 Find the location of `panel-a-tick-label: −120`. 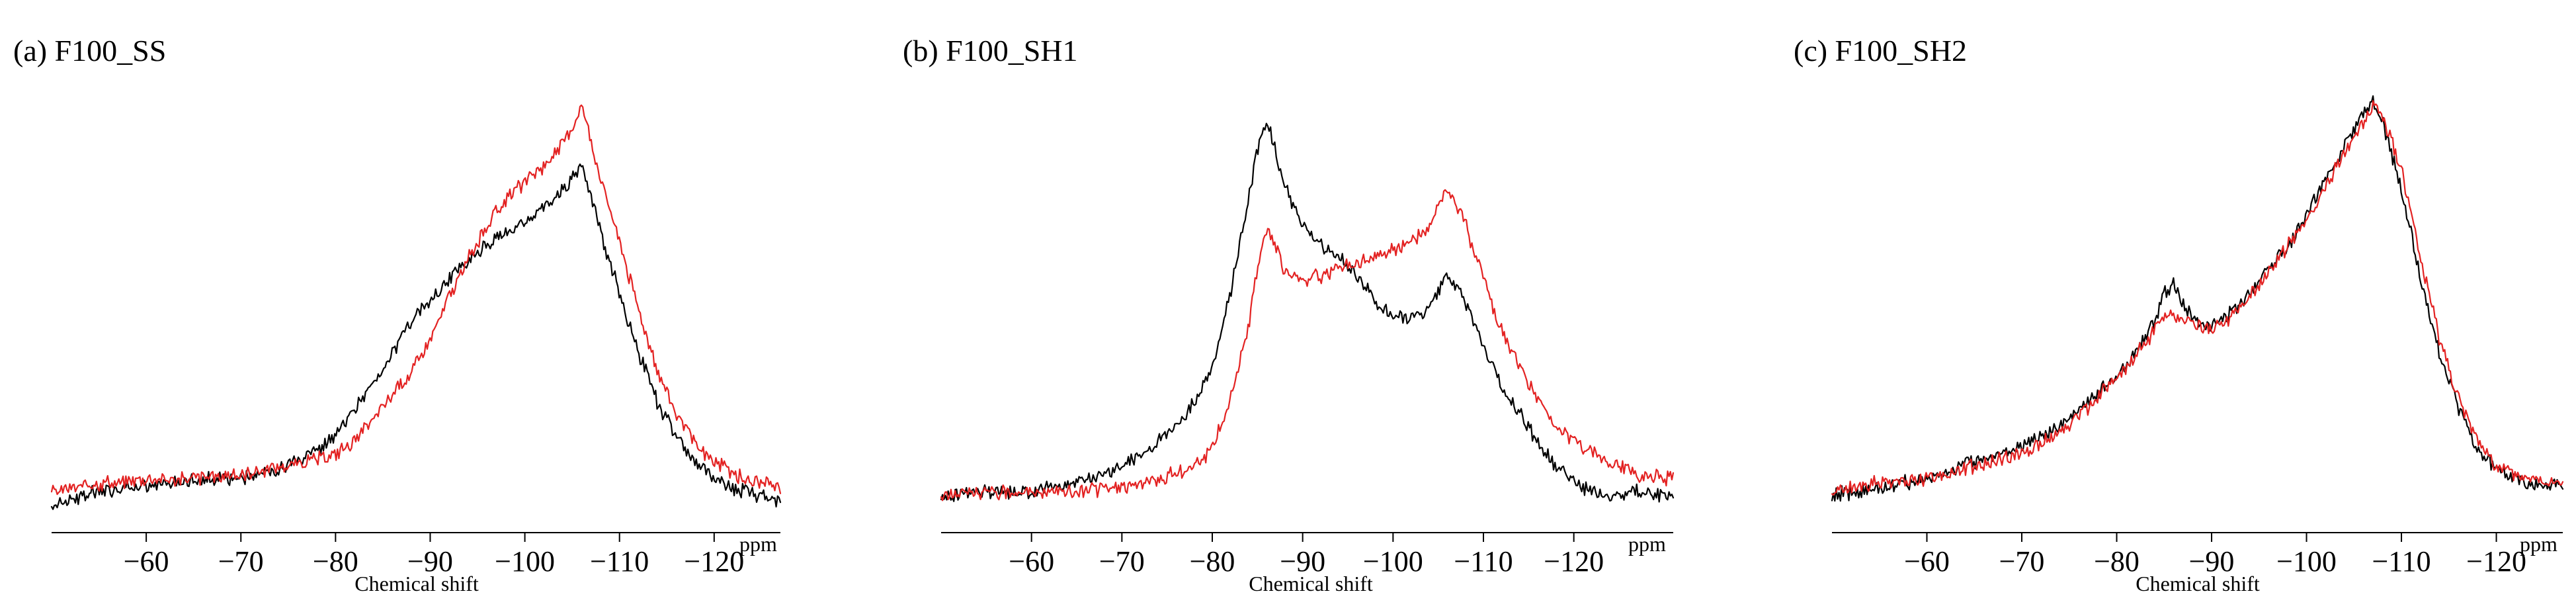

panel-a-tick-label: −120 is located at coordinates (714, 561).